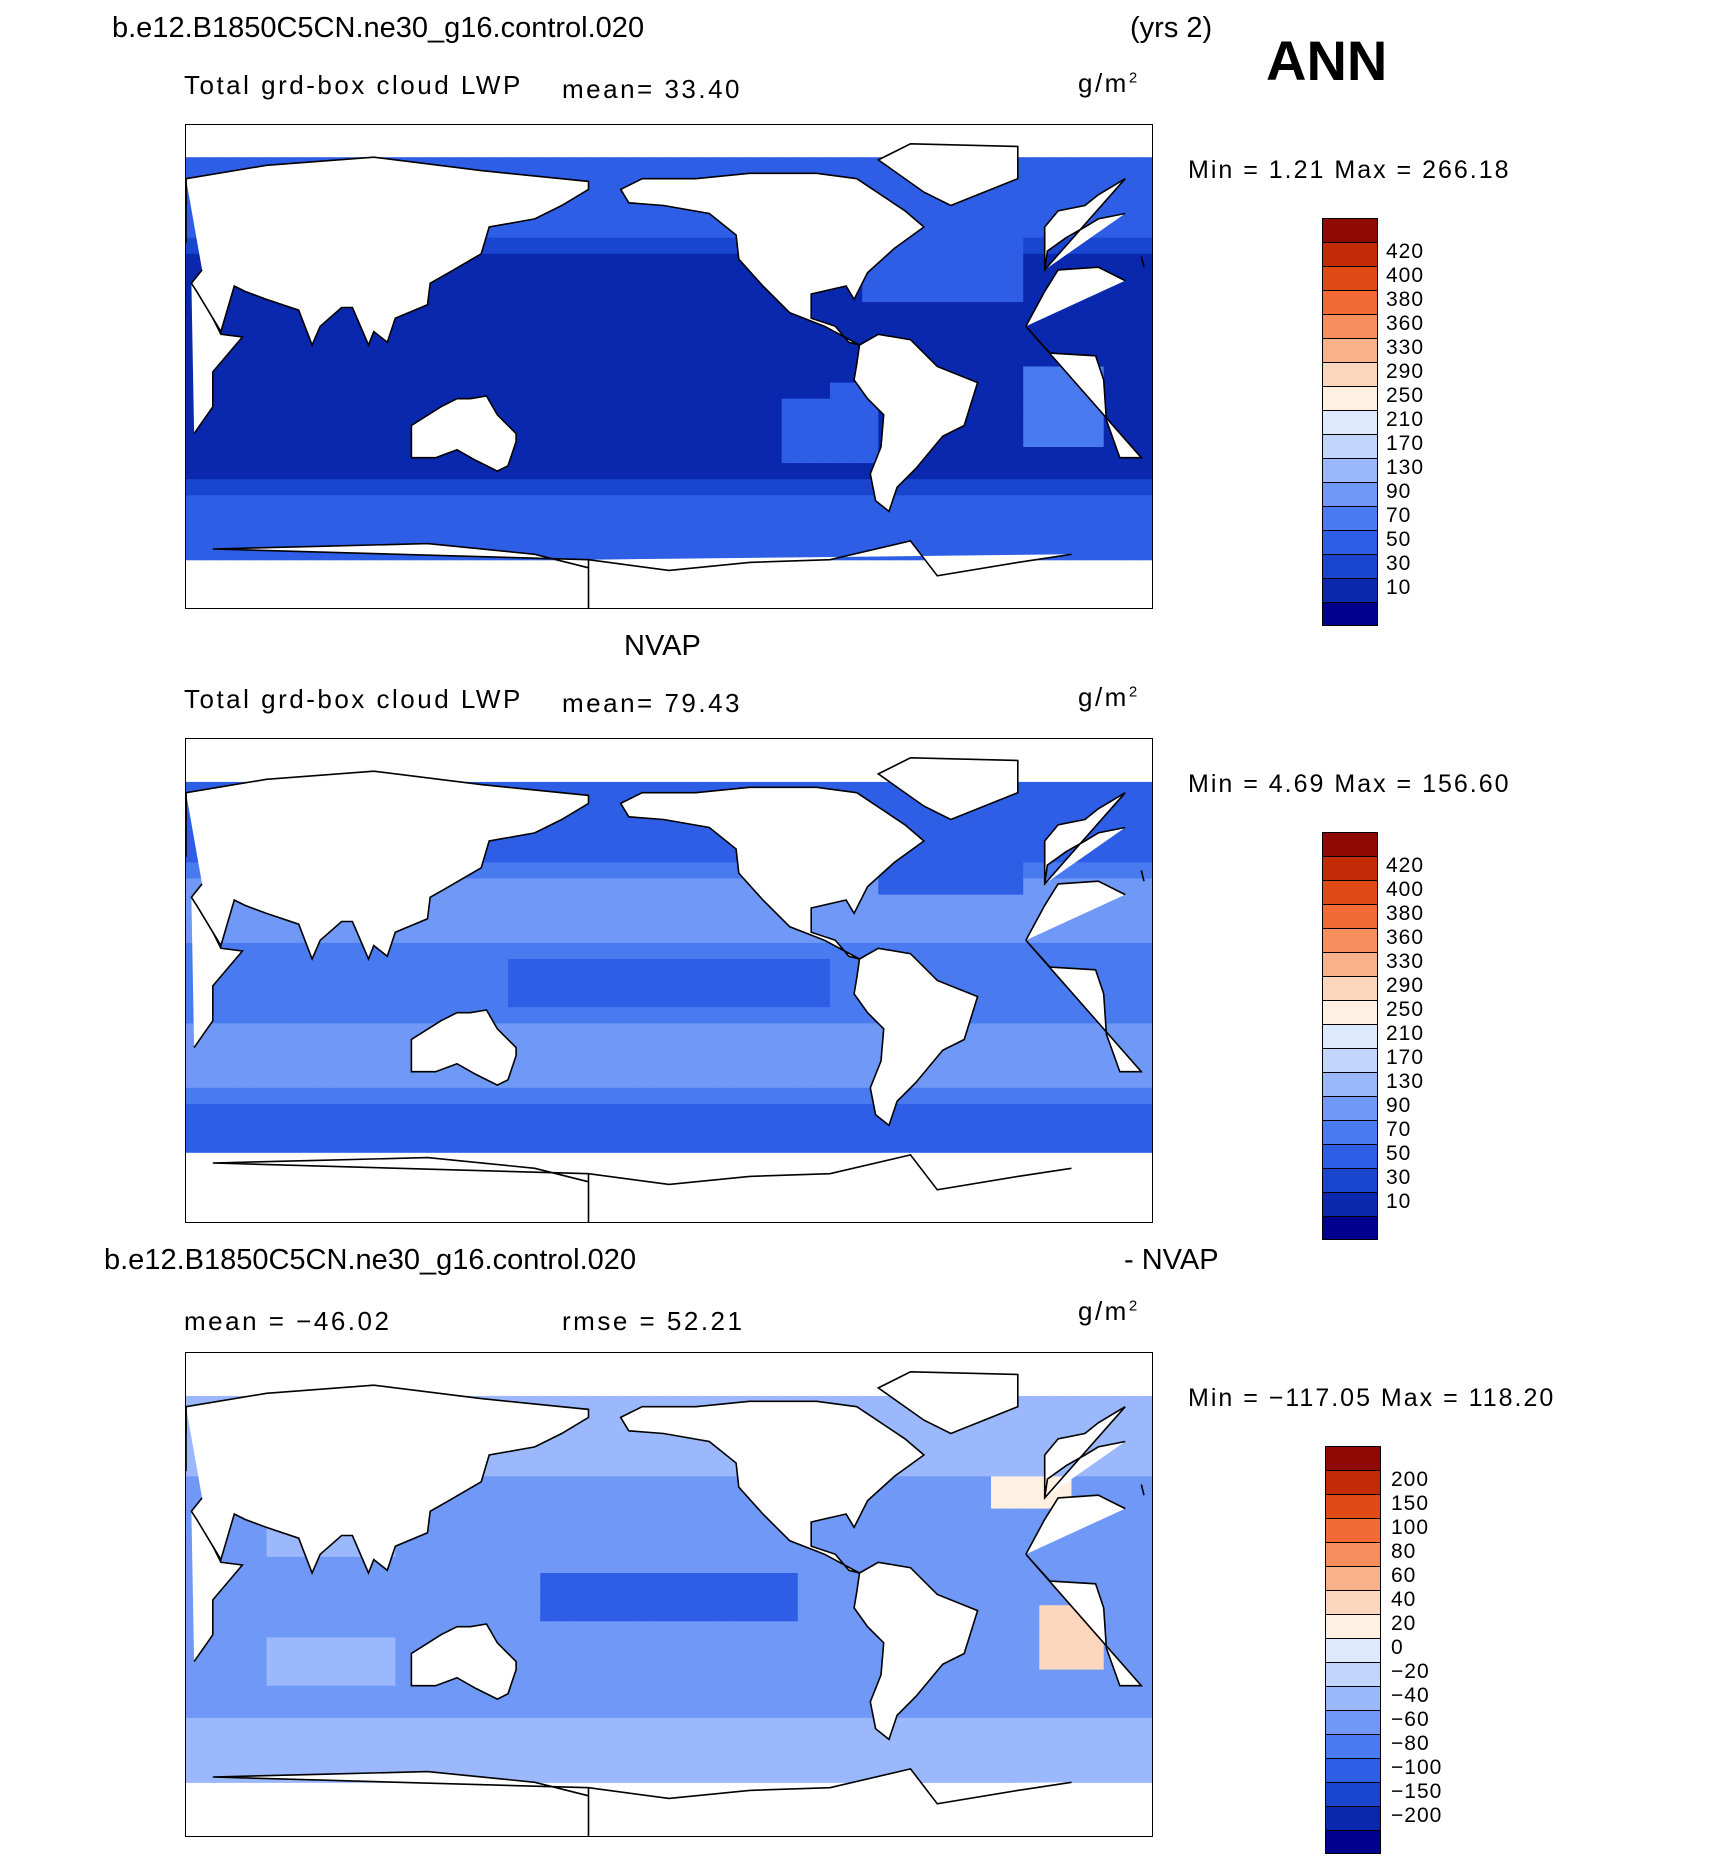 The image size is (1710, 1858). What do you see at coordinates (1350, 868) in the screenshot?
I see `colorbar-swatch` at bounding box center [1350, 868].